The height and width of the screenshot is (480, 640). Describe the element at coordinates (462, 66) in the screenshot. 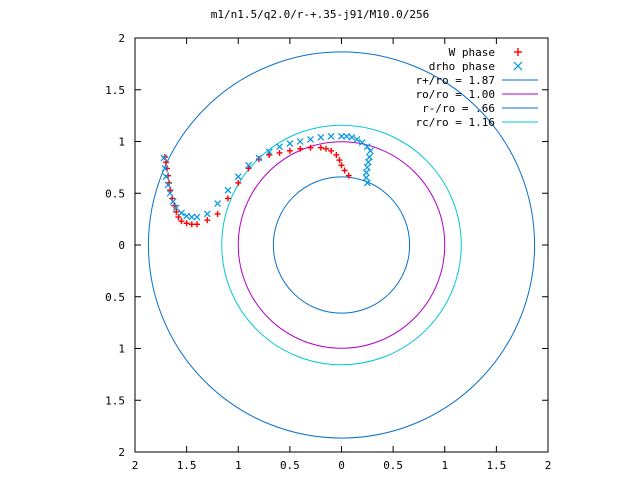

I see `legend-label: drho phase` at that location.